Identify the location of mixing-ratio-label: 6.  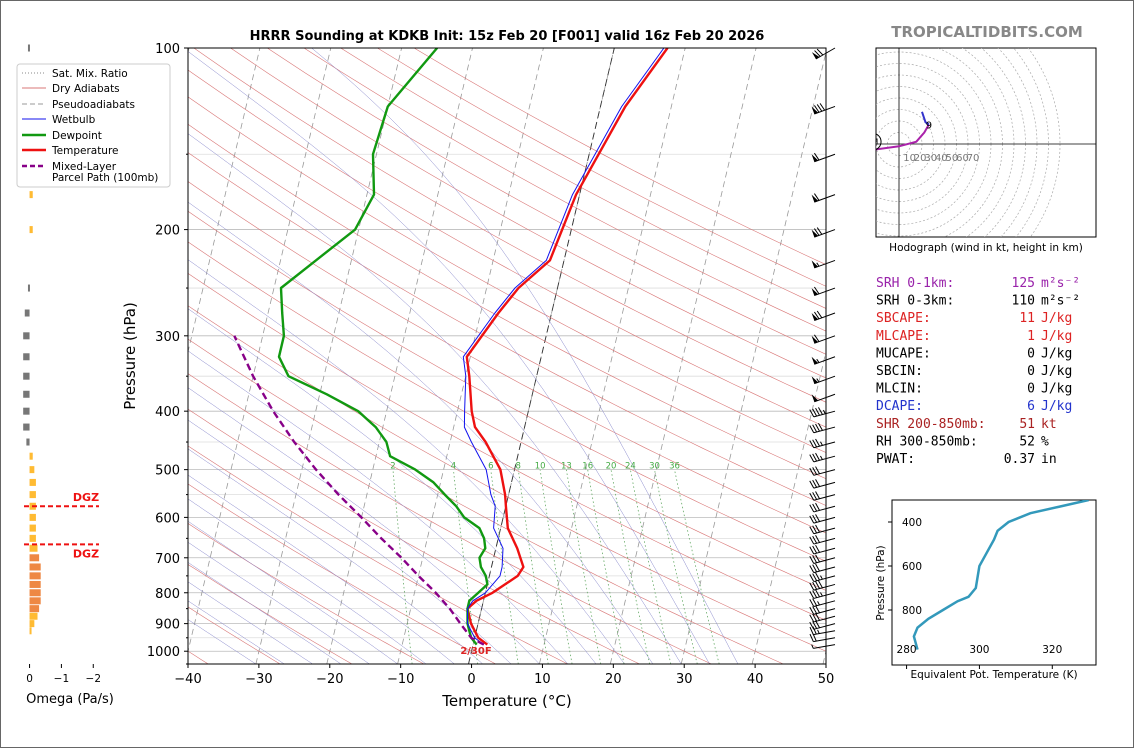
(490, 467).